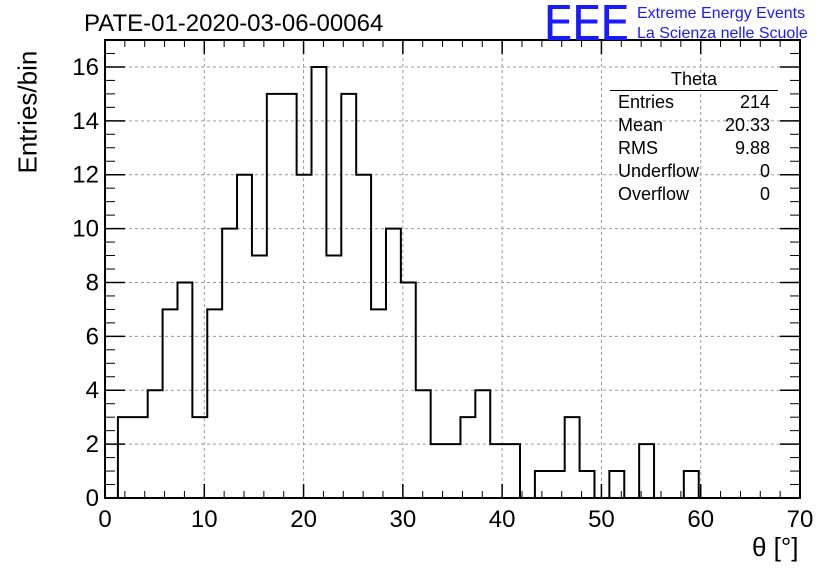  What do you see at coordinates (204, 519) in the screenshot?
I see `x-tick-label: 10` at bounding box center [204, 519].